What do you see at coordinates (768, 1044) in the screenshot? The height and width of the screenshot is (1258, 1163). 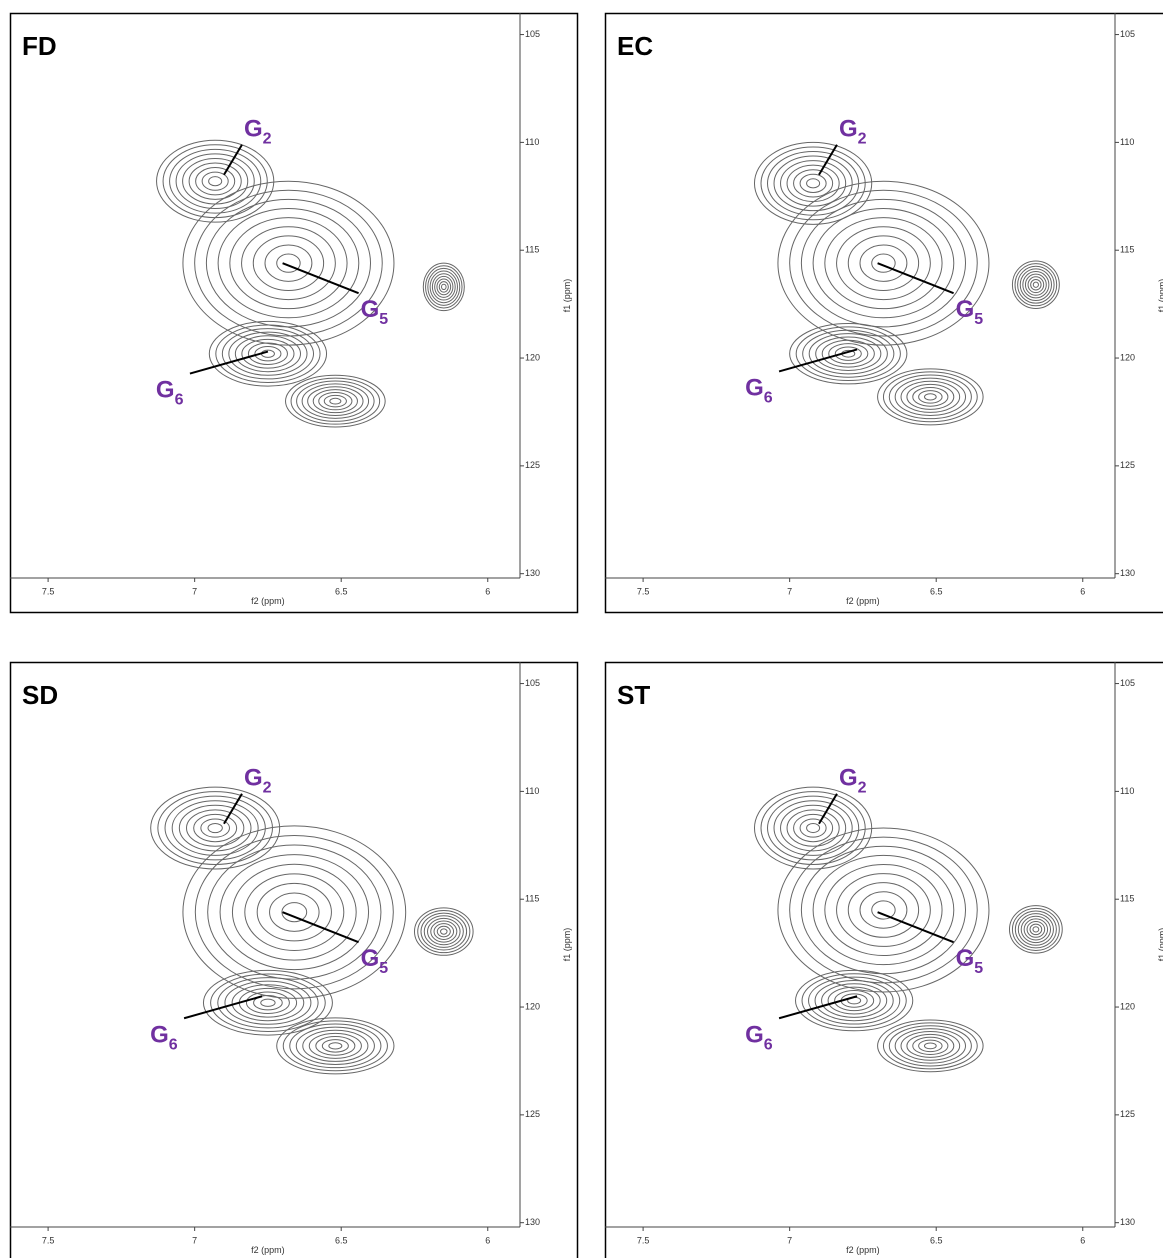 I see `annotation-subscript: 6` at bounding box center [768, 1044].